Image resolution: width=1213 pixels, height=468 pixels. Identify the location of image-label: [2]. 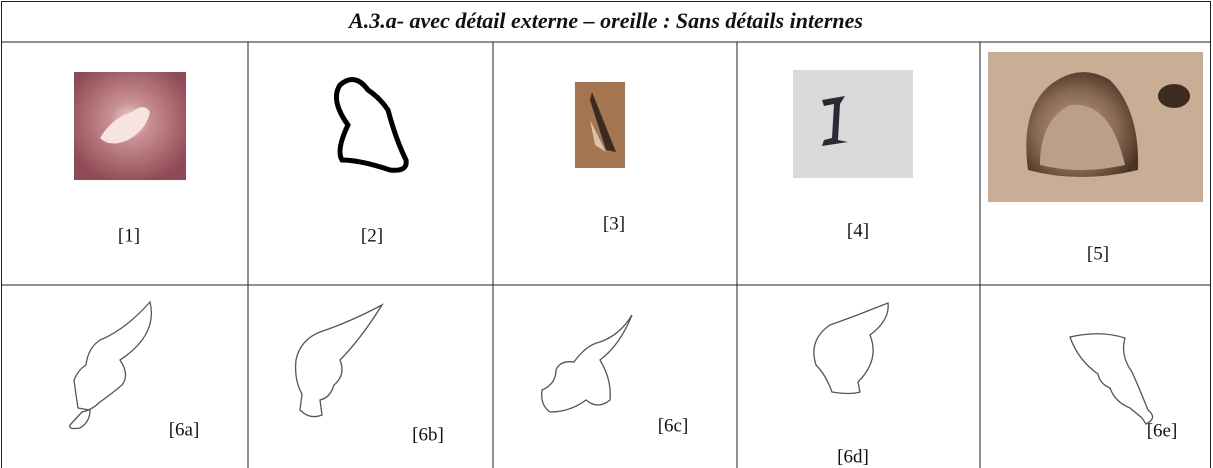
(372, 235).